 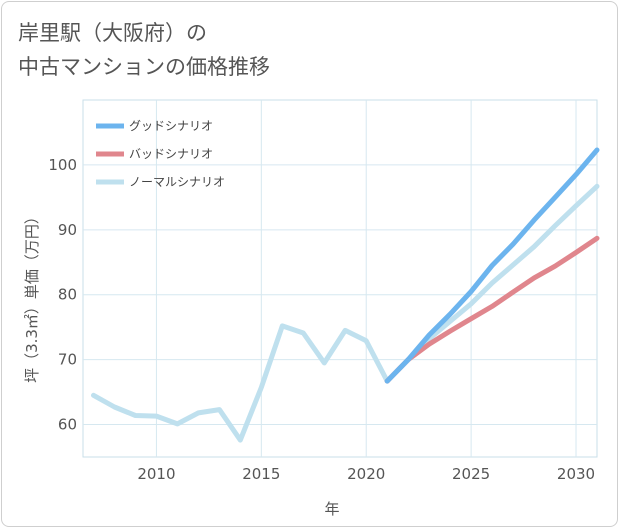 What do you see at coordinates (177, 182) in the screenshot?
I see `legend-label-2: ノーマルシナリオ` at bounding box center [177, 182].